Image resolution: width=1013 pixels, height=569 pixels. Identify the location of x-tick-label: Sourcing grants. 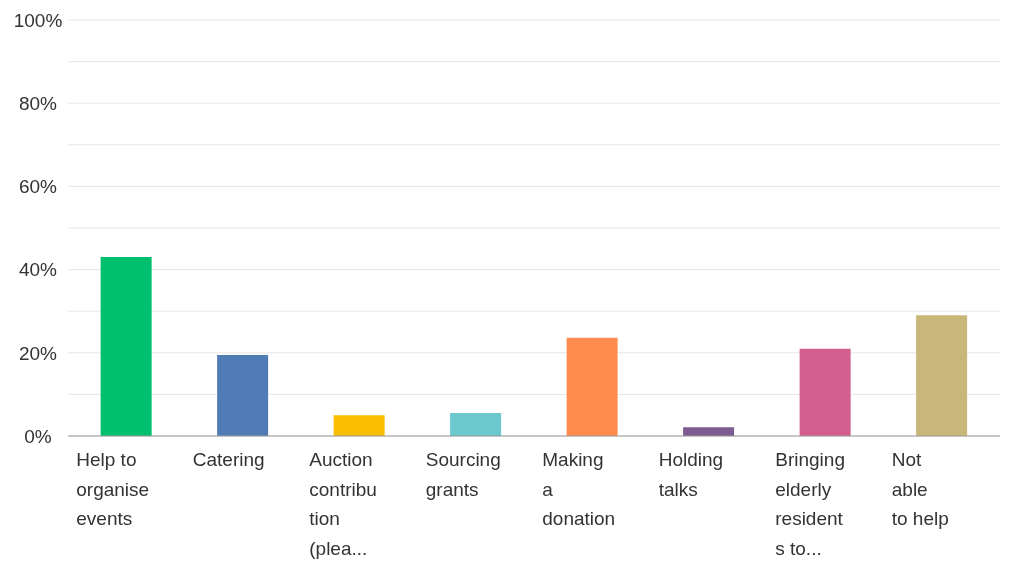
(463, 474).